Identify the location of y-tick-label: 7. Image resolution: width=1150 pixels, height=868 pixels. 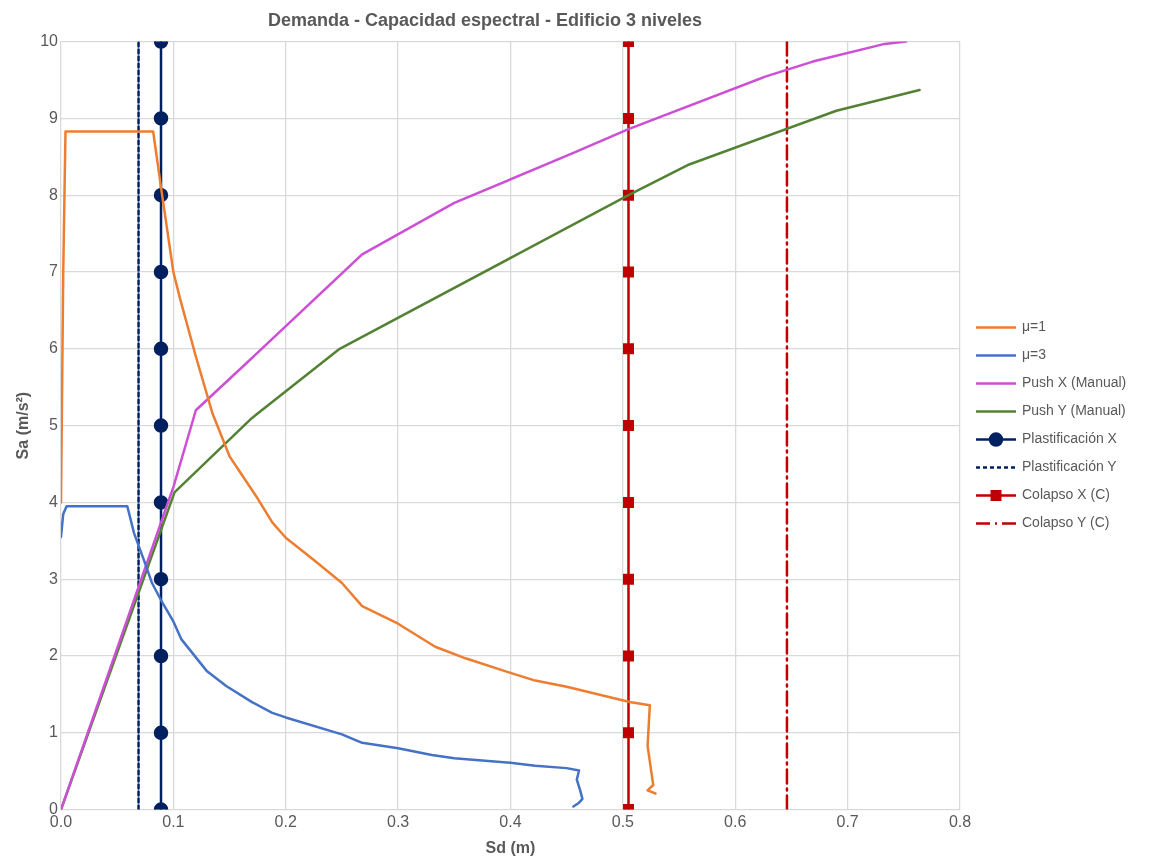
(54, 271).